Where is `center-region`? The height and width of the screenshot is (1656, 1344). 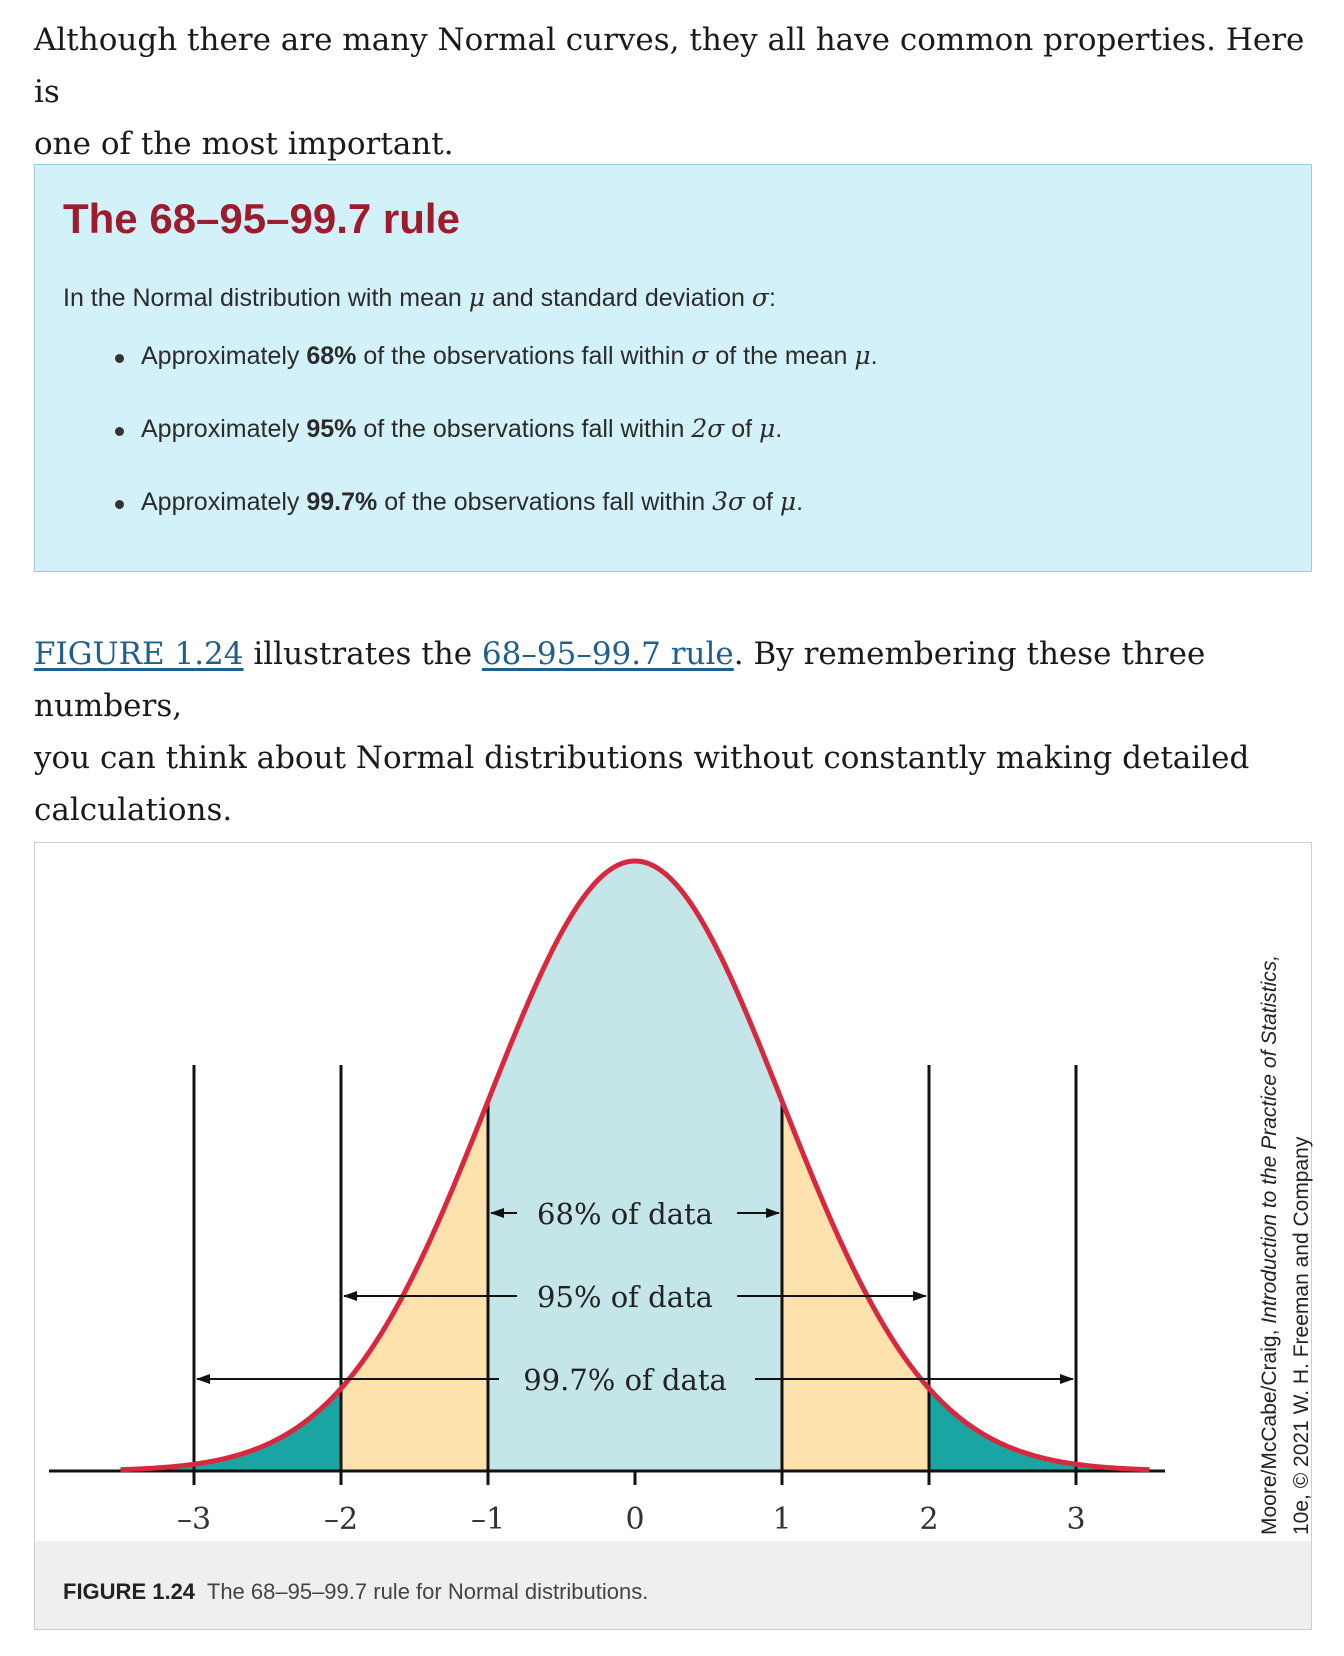 center-region is located at coordinates (635, 1166).